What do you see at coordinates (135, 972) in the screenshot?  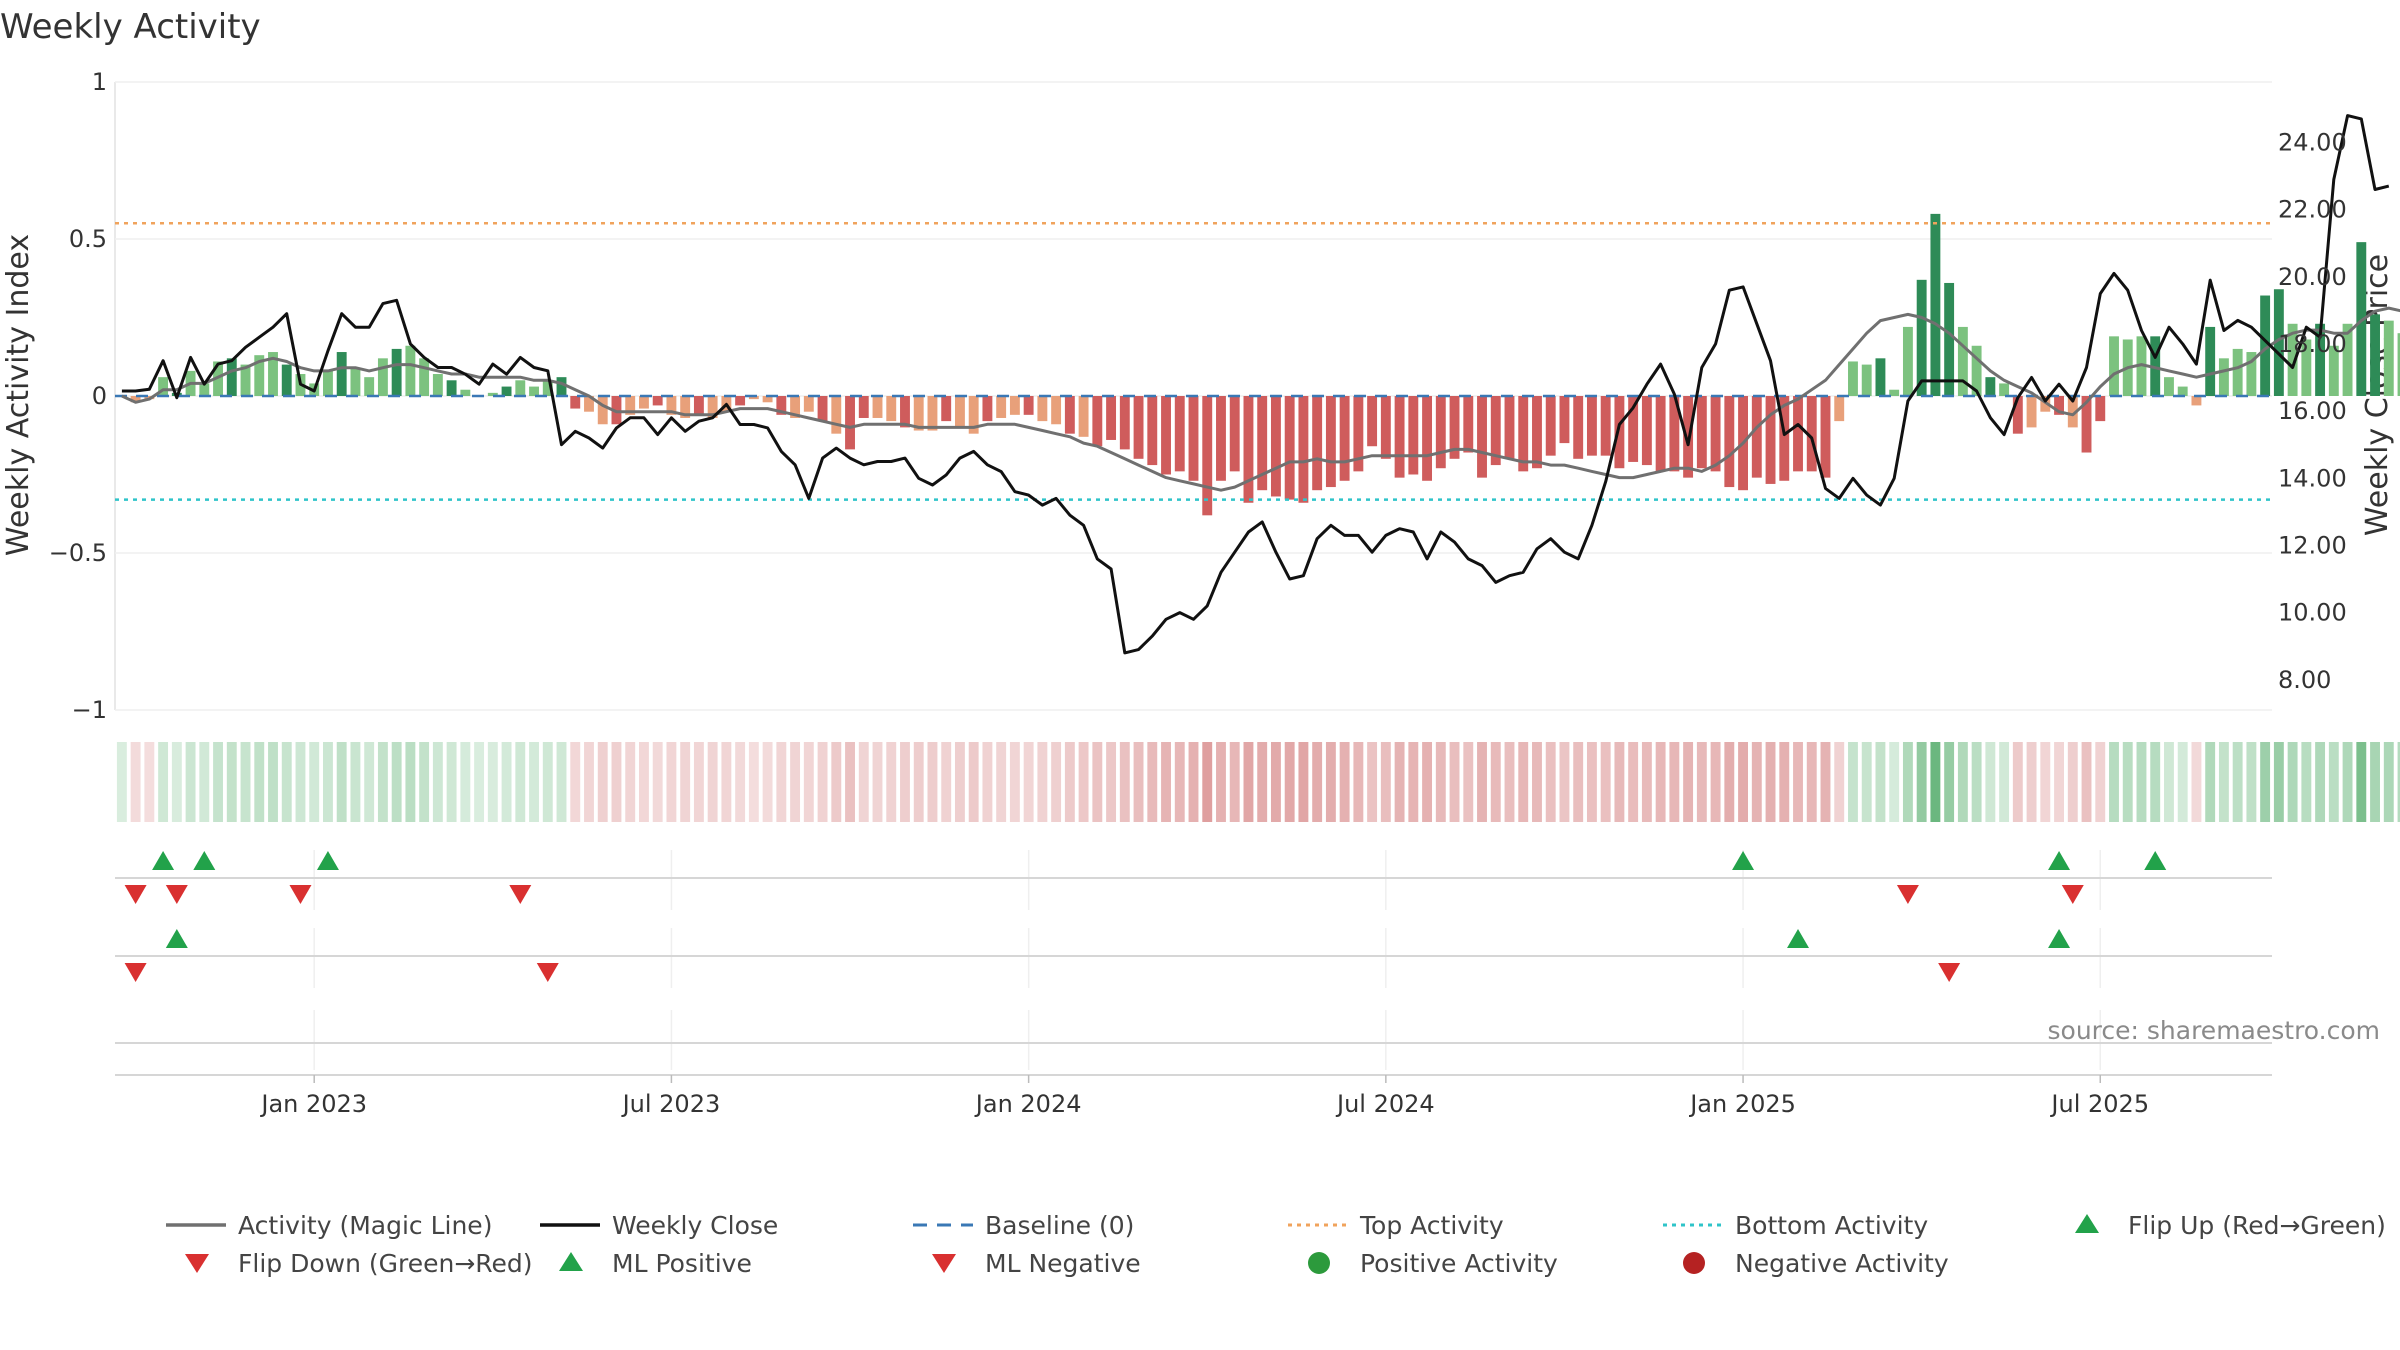 I see `ml-negative-marker` at bounding box center [135, 972].